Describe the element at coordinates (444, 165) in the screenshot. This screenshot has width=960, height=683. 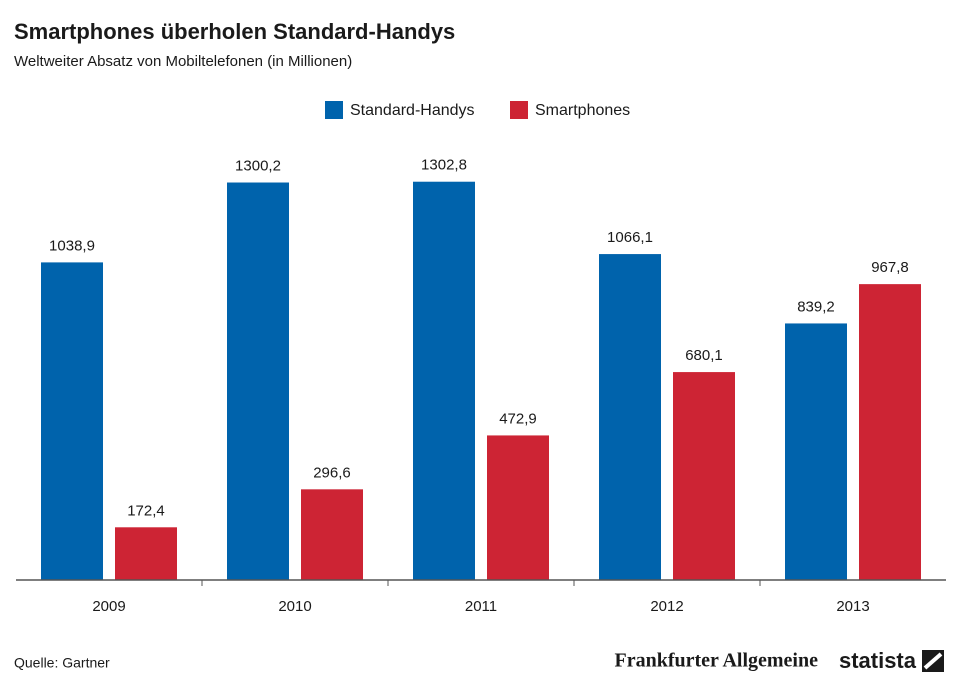
I see `value-label: 1302,8` at that location.